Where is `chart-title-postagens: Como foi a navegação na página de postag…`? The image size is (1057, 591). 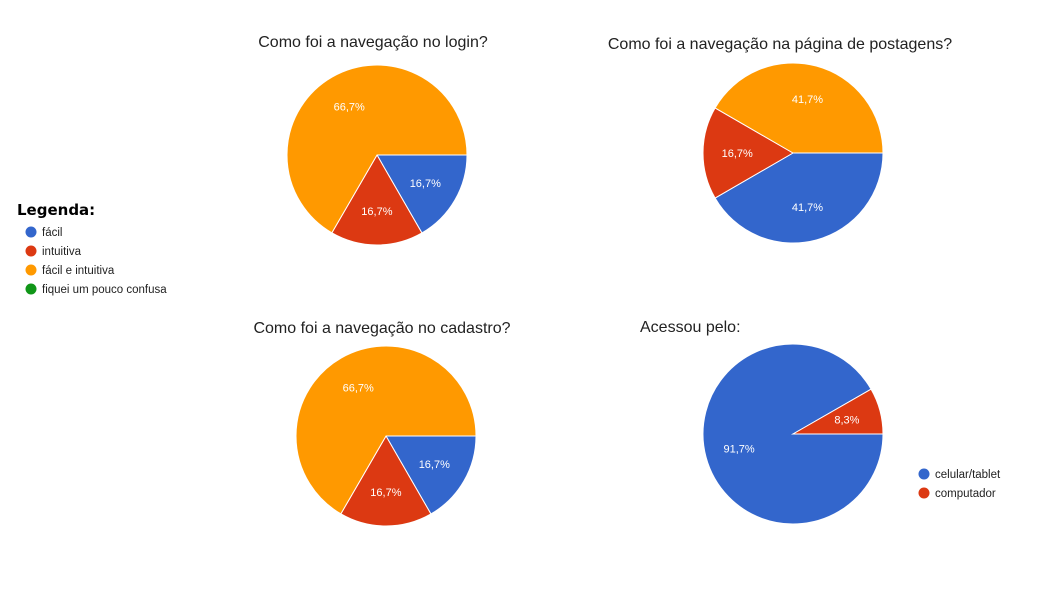 chart-title-postagens: Como foi a navegação na página de postag… is located at coordinates (780, 44).